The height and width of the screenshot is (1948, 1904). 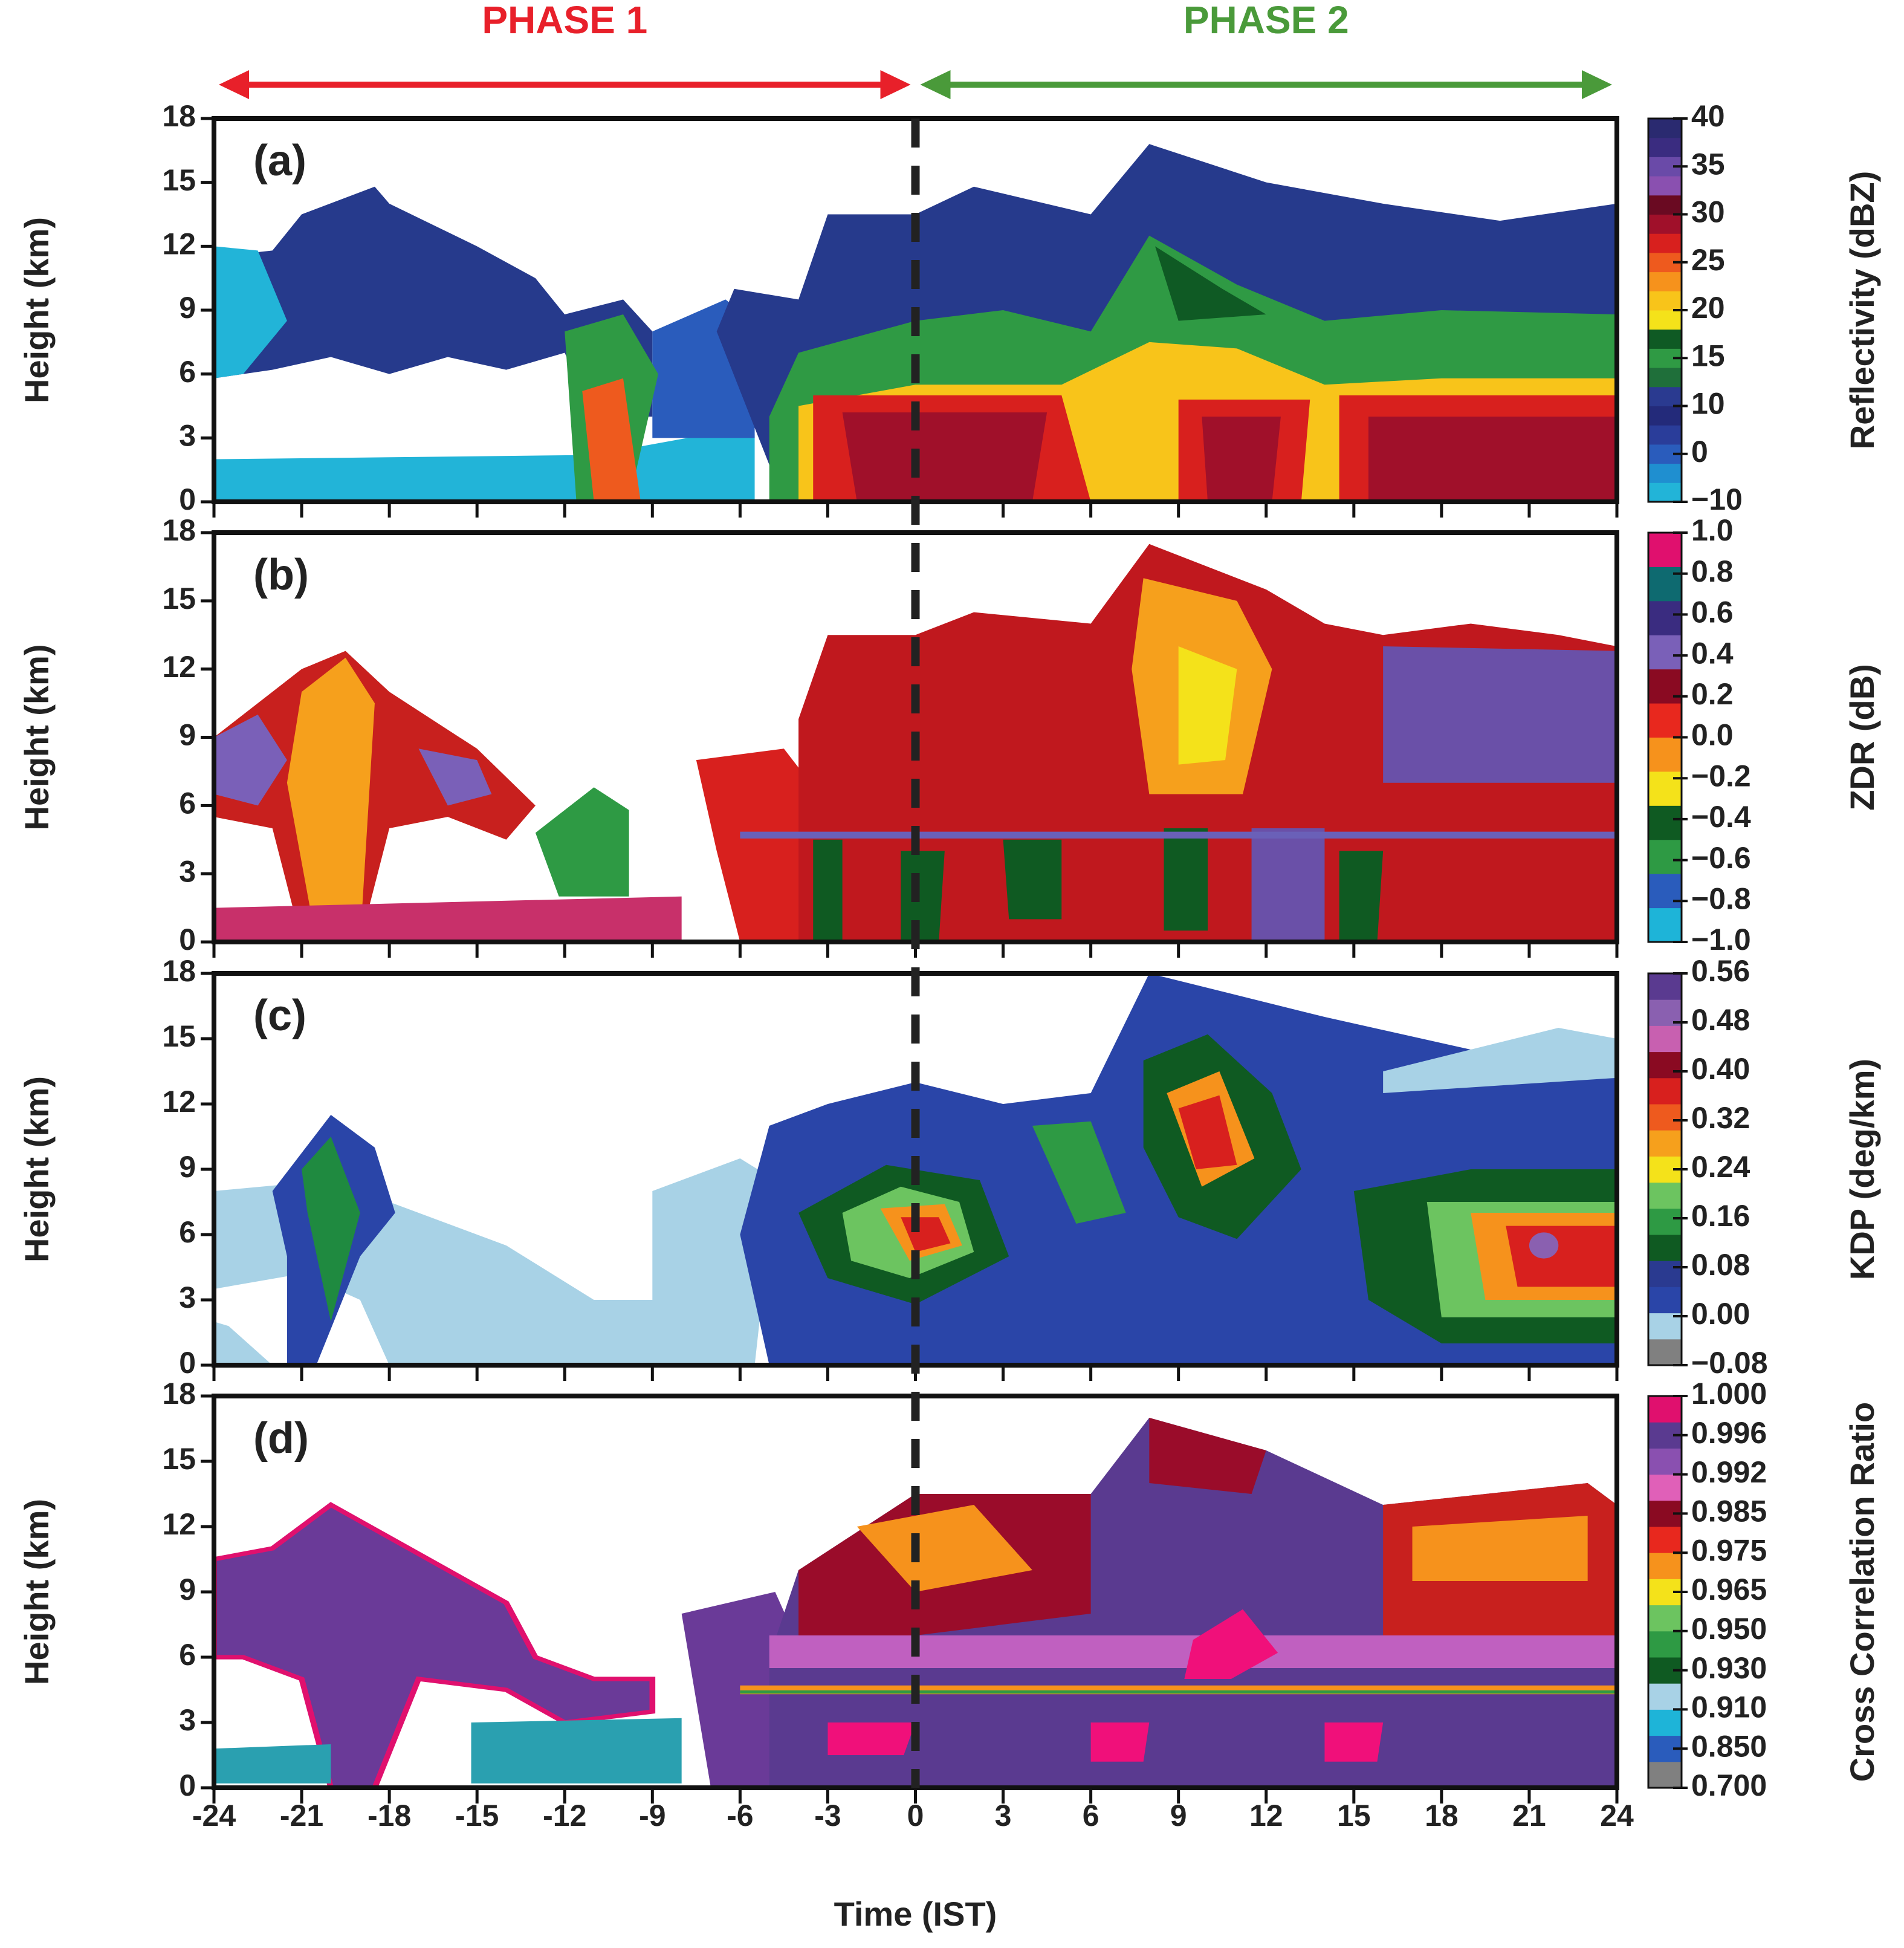 I want to click on x-tick-label: 9, so click(x=1178, y=1816).